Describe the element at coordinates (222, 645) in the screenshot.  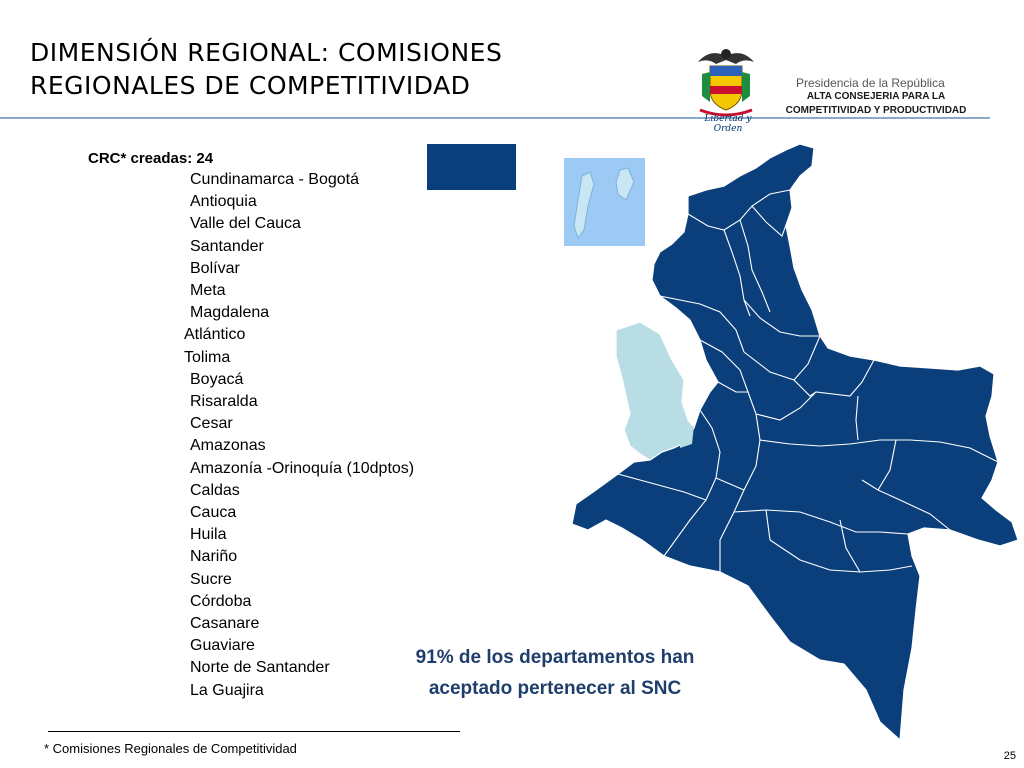
I see `list-item: Guaviare` at that location.